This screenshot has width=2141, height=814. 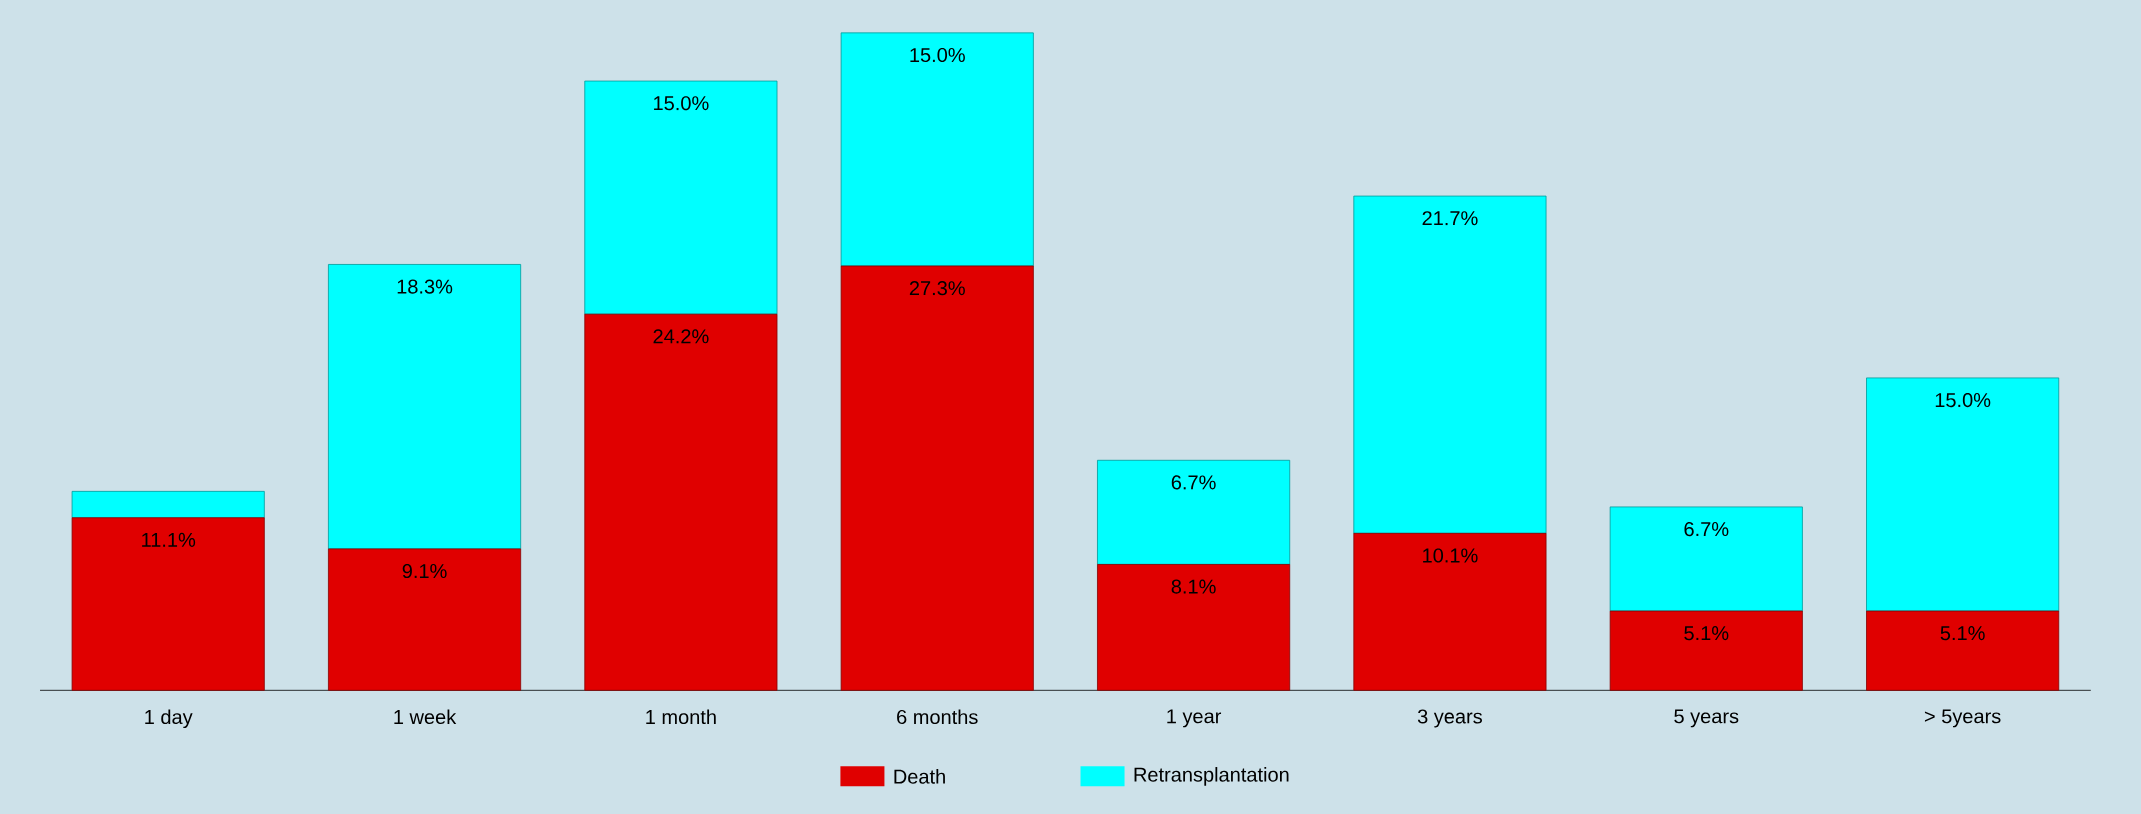 I want to click on data-label: 8.1%, so click(x=1193, y=586).